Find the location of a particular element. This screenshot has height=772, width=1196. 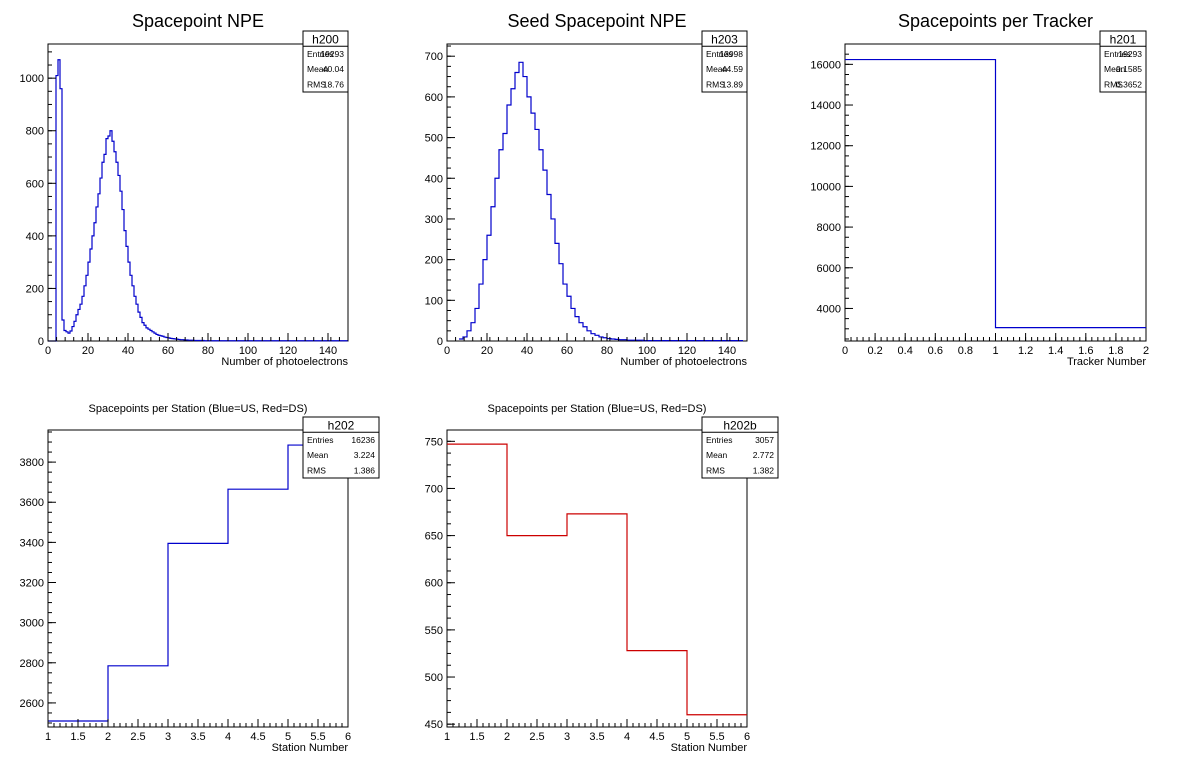

x-tick-label: 80 is located at coordinates (607, 351).